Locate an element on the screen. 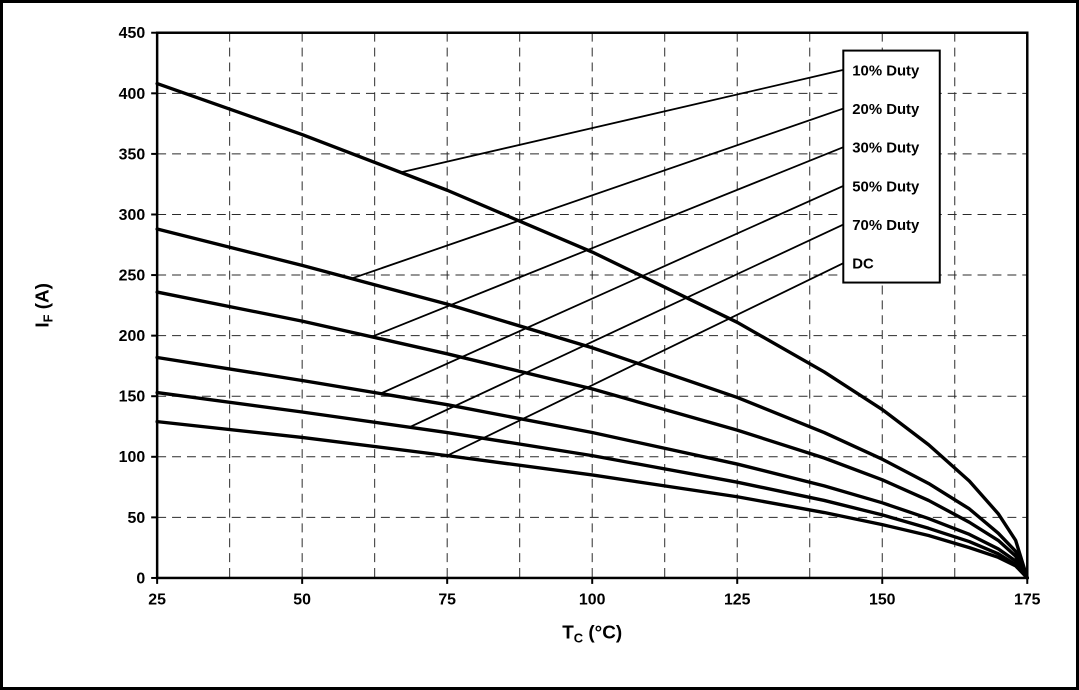 The height and width of the screenshot is (690, 1079). y-tick-label: 50 is located at coordinates (137, 518).